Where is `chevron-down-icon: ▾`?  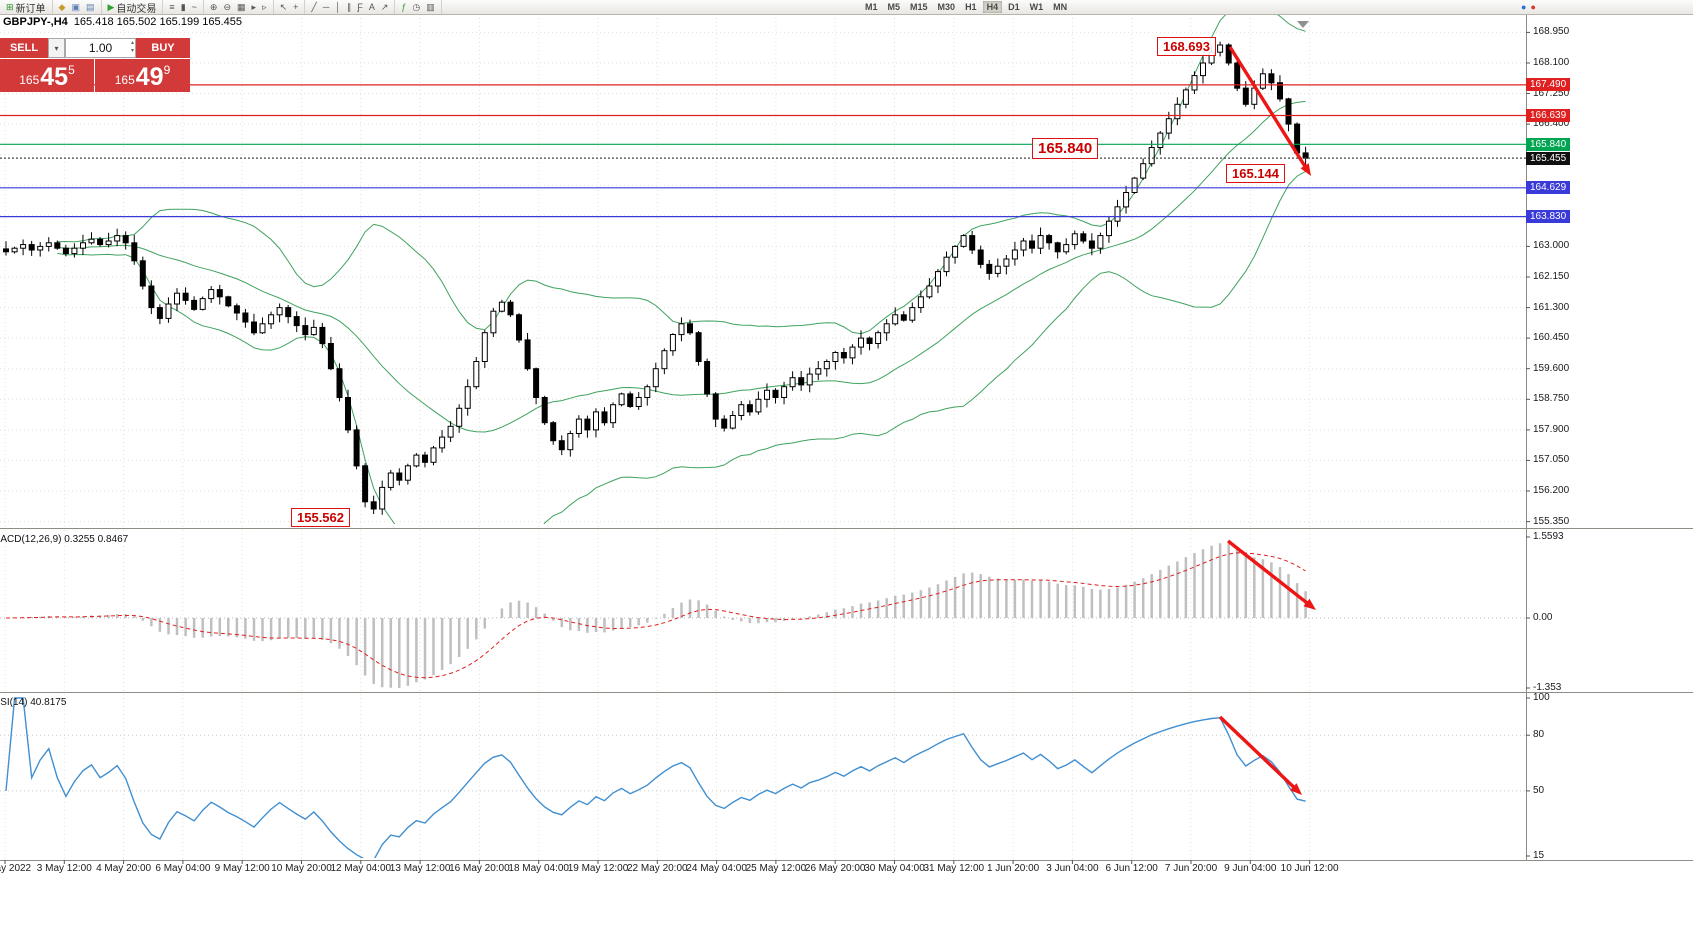 chevron-down-icon: ▾ is located at coordinates (56, 48).